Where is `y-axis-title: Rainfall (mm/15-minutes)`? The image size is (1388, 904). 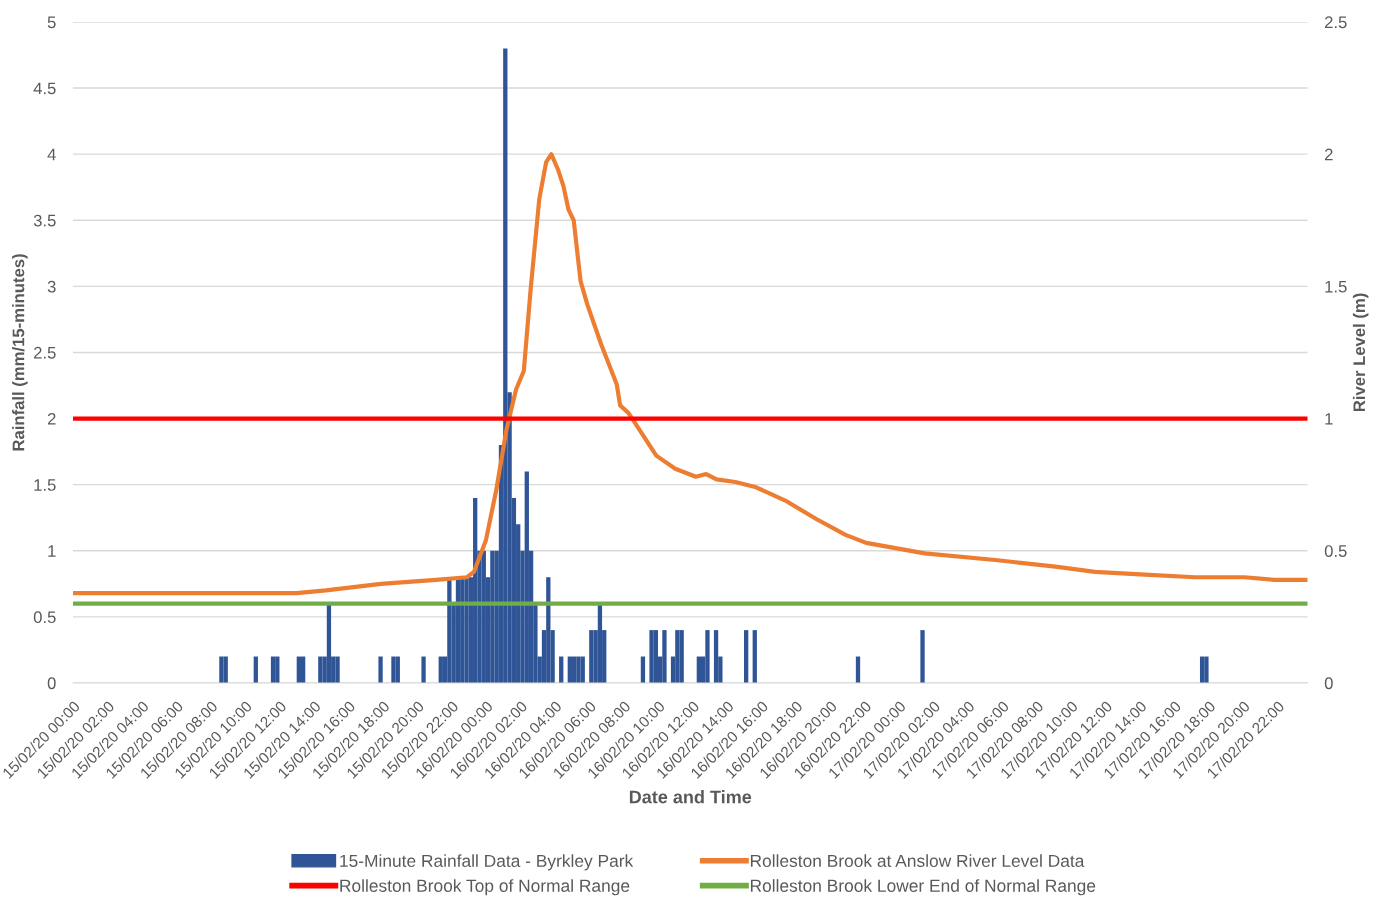
y-axis-title: Rainfall (mm/15-minutes) is located at coordinates (20, 352).